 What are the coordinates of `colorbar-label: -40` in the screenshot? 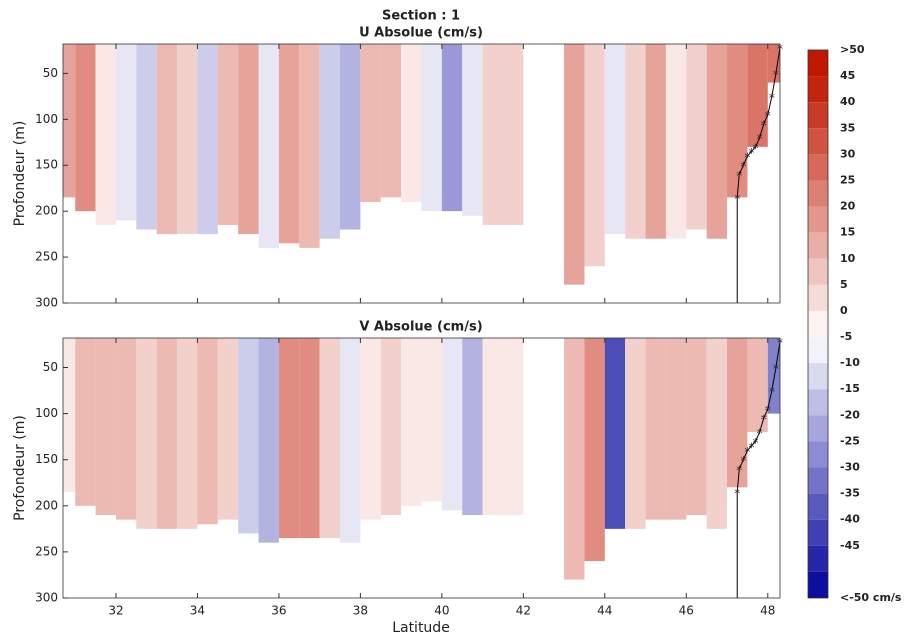 It's located at (850, 519).